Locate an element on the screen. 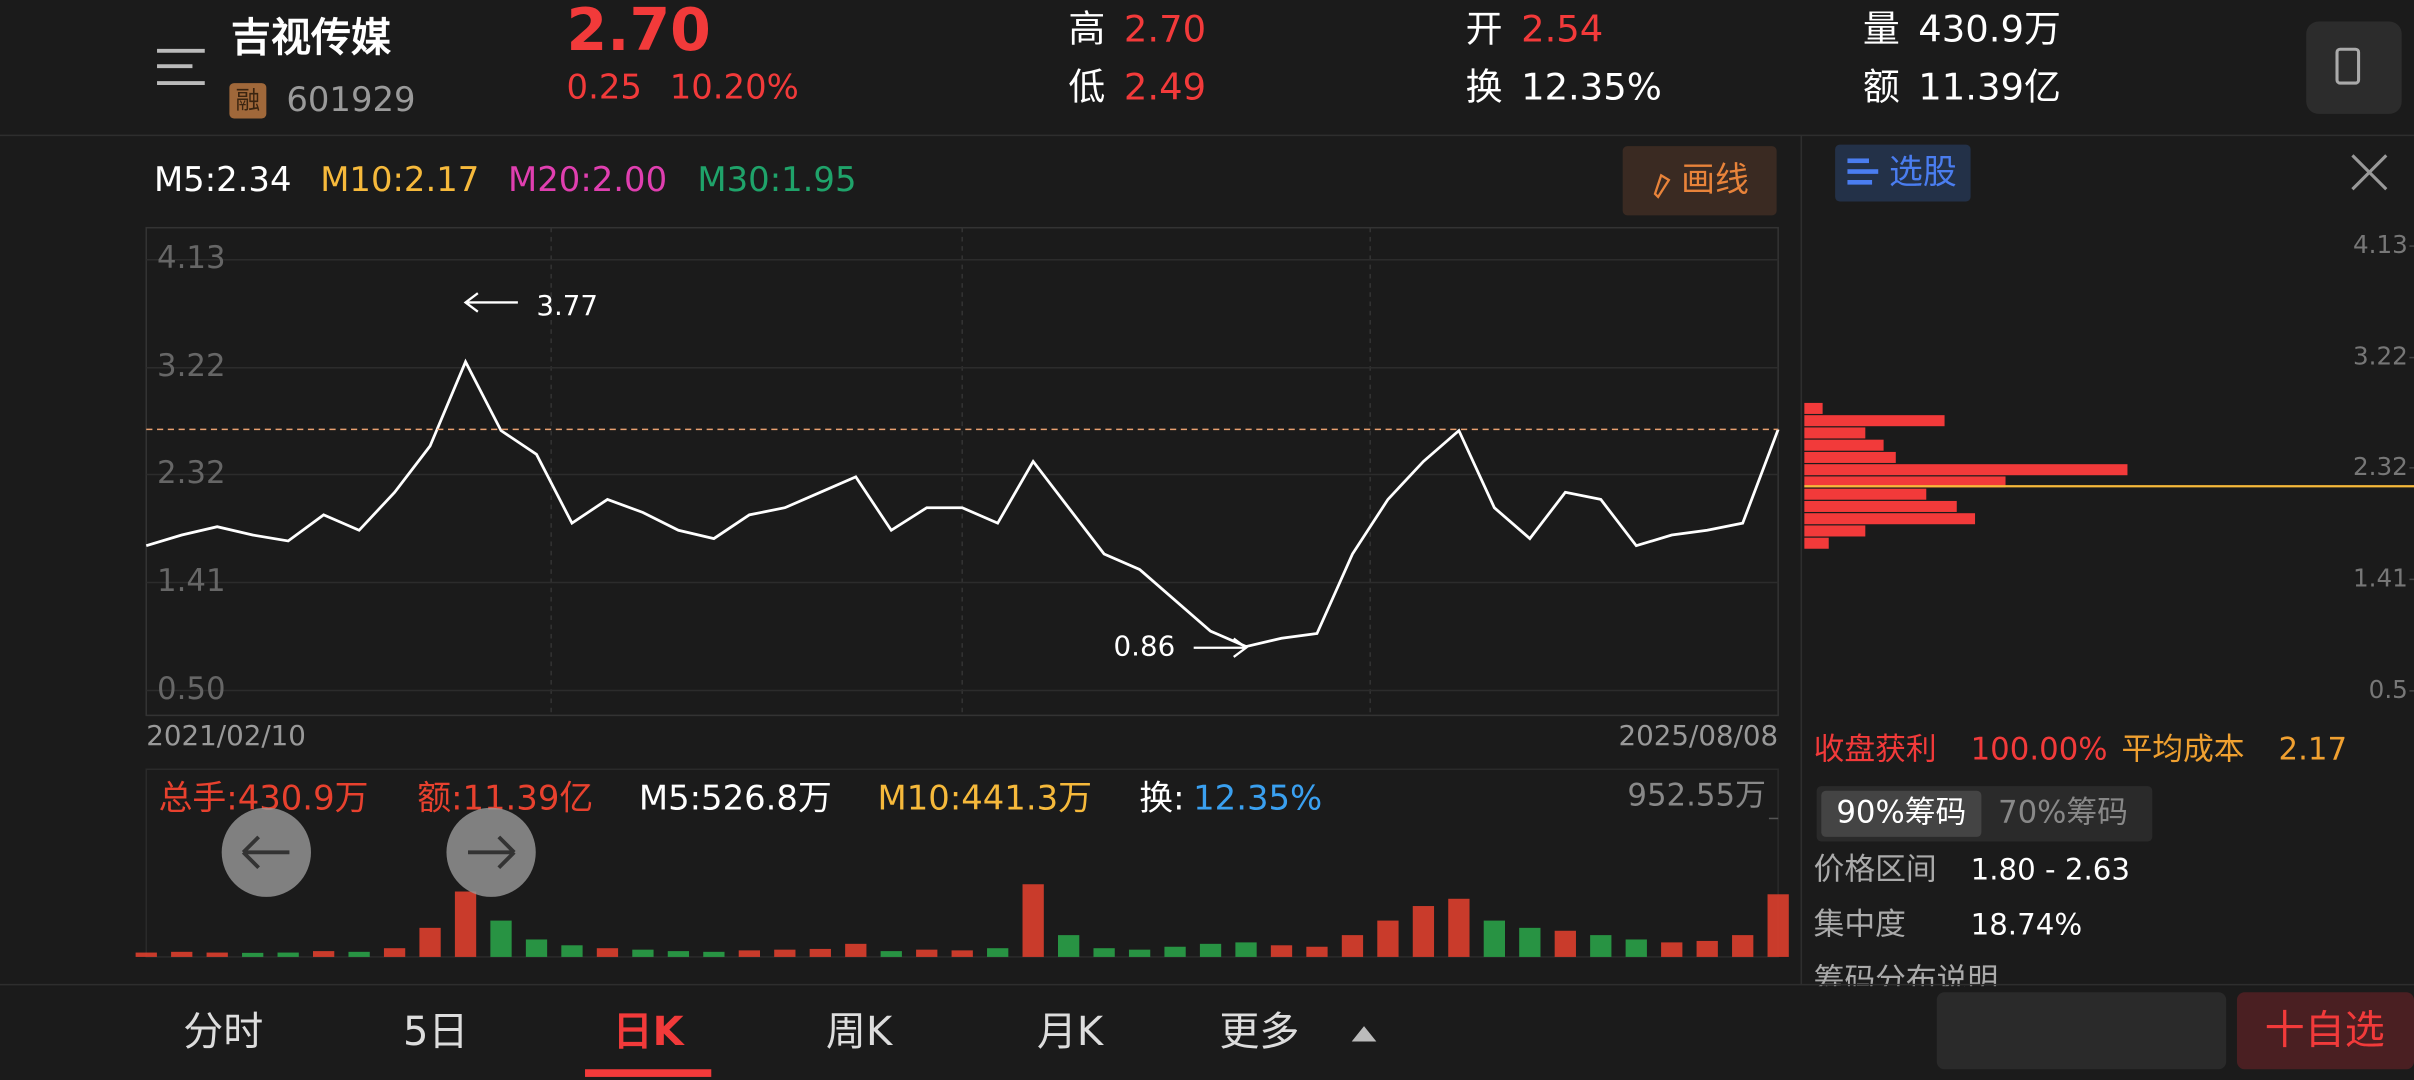 The height and width of the screenshot is (1080, 2414). bottom-tab: 分时 is located at coordinates (223, 1032).